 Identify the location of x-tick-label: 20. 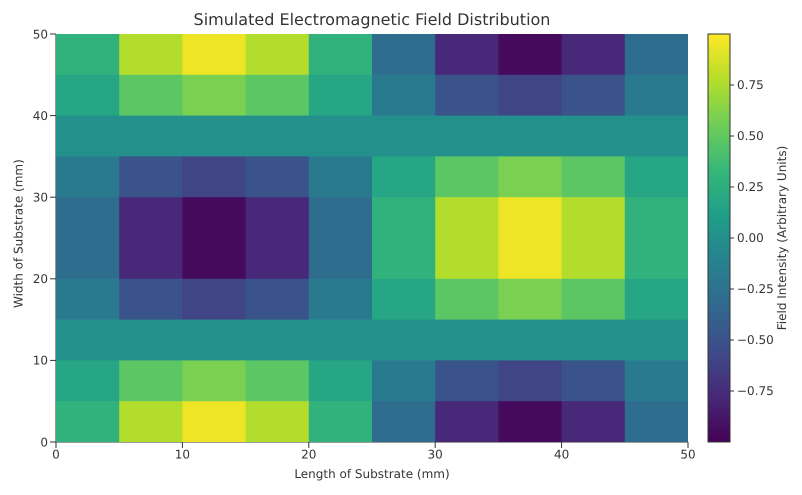
(308, 455).